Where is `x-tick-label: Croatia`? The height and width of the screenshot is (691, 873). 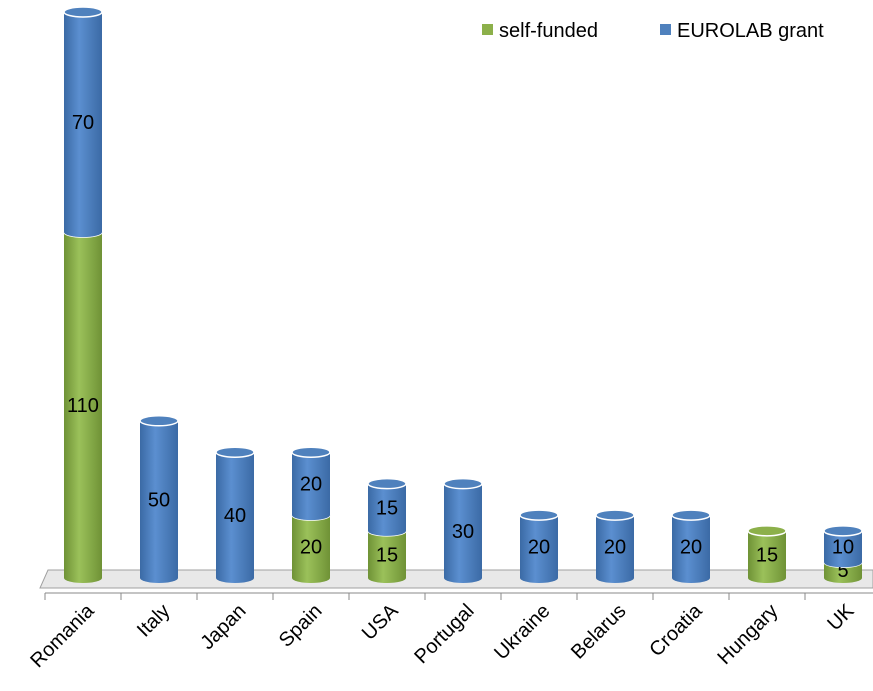 x-tick-label: Croatia is located at coordinates (676, 630).